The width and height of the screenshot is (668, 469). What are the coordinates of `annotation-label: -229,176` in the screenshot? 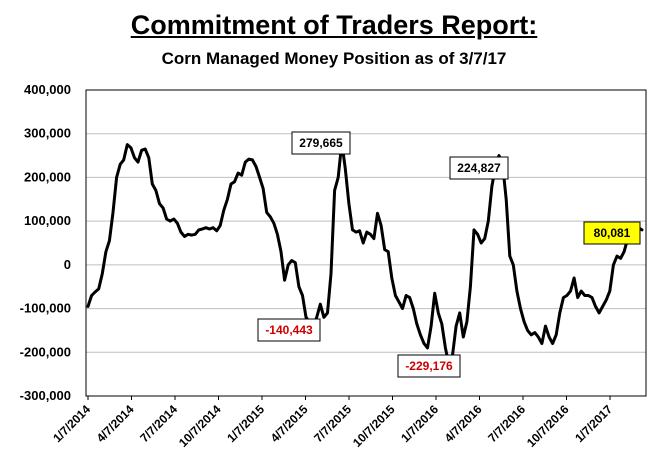 It's located at (429, 366).